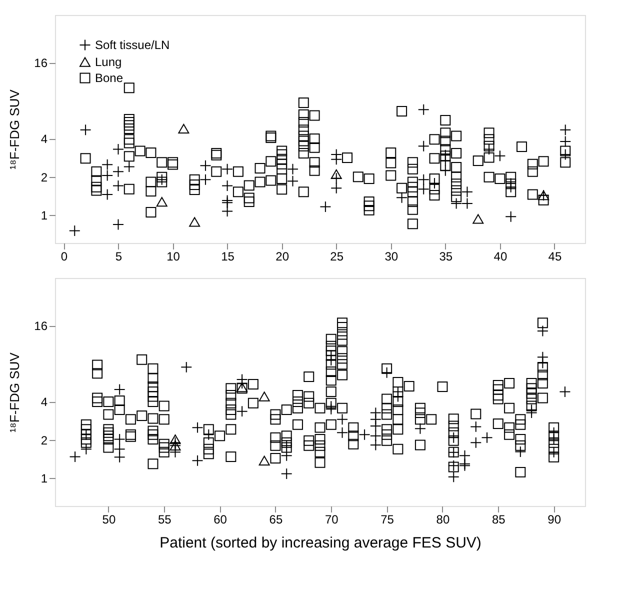 The width and height of the screenshot is (639, 606). I want to click on x-tick-label: 75, so click(387, 519).